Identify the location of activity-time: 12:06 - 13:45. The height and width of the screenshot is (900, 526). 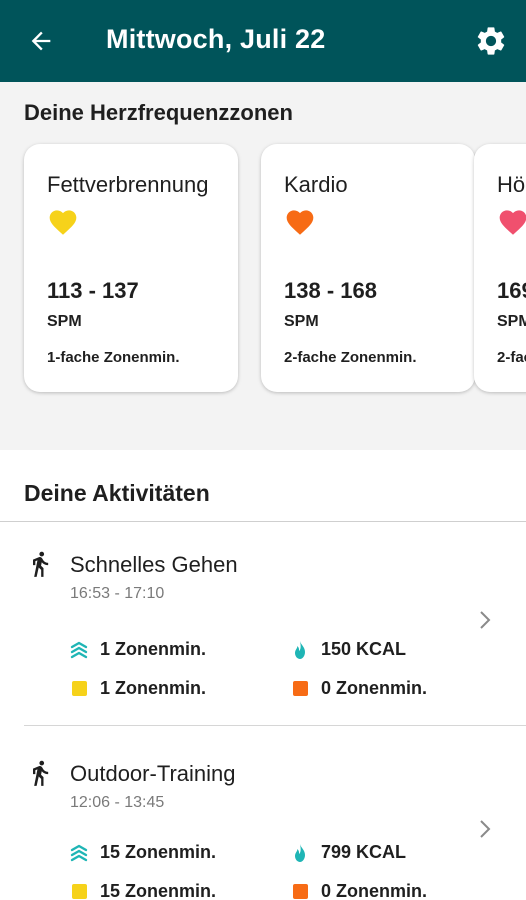
(117, 802).